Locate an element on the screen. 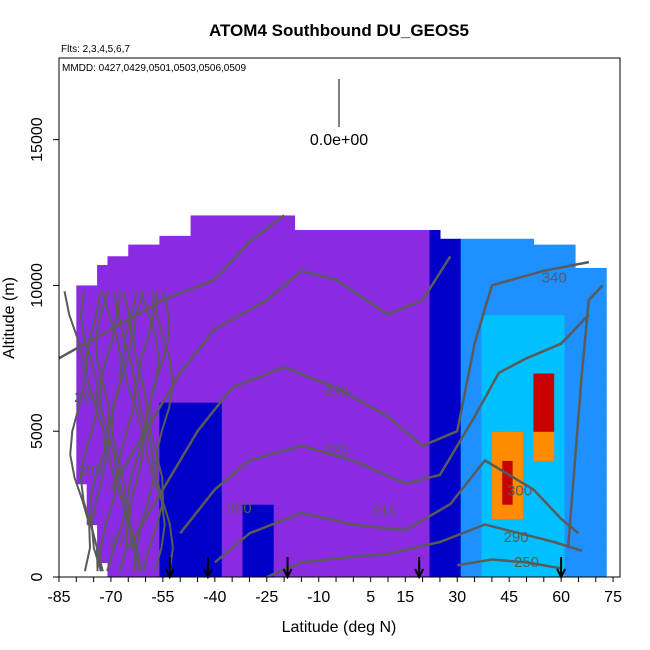  y-axis: 0 5000 10000 15000 is located at coordinates (44, 349).